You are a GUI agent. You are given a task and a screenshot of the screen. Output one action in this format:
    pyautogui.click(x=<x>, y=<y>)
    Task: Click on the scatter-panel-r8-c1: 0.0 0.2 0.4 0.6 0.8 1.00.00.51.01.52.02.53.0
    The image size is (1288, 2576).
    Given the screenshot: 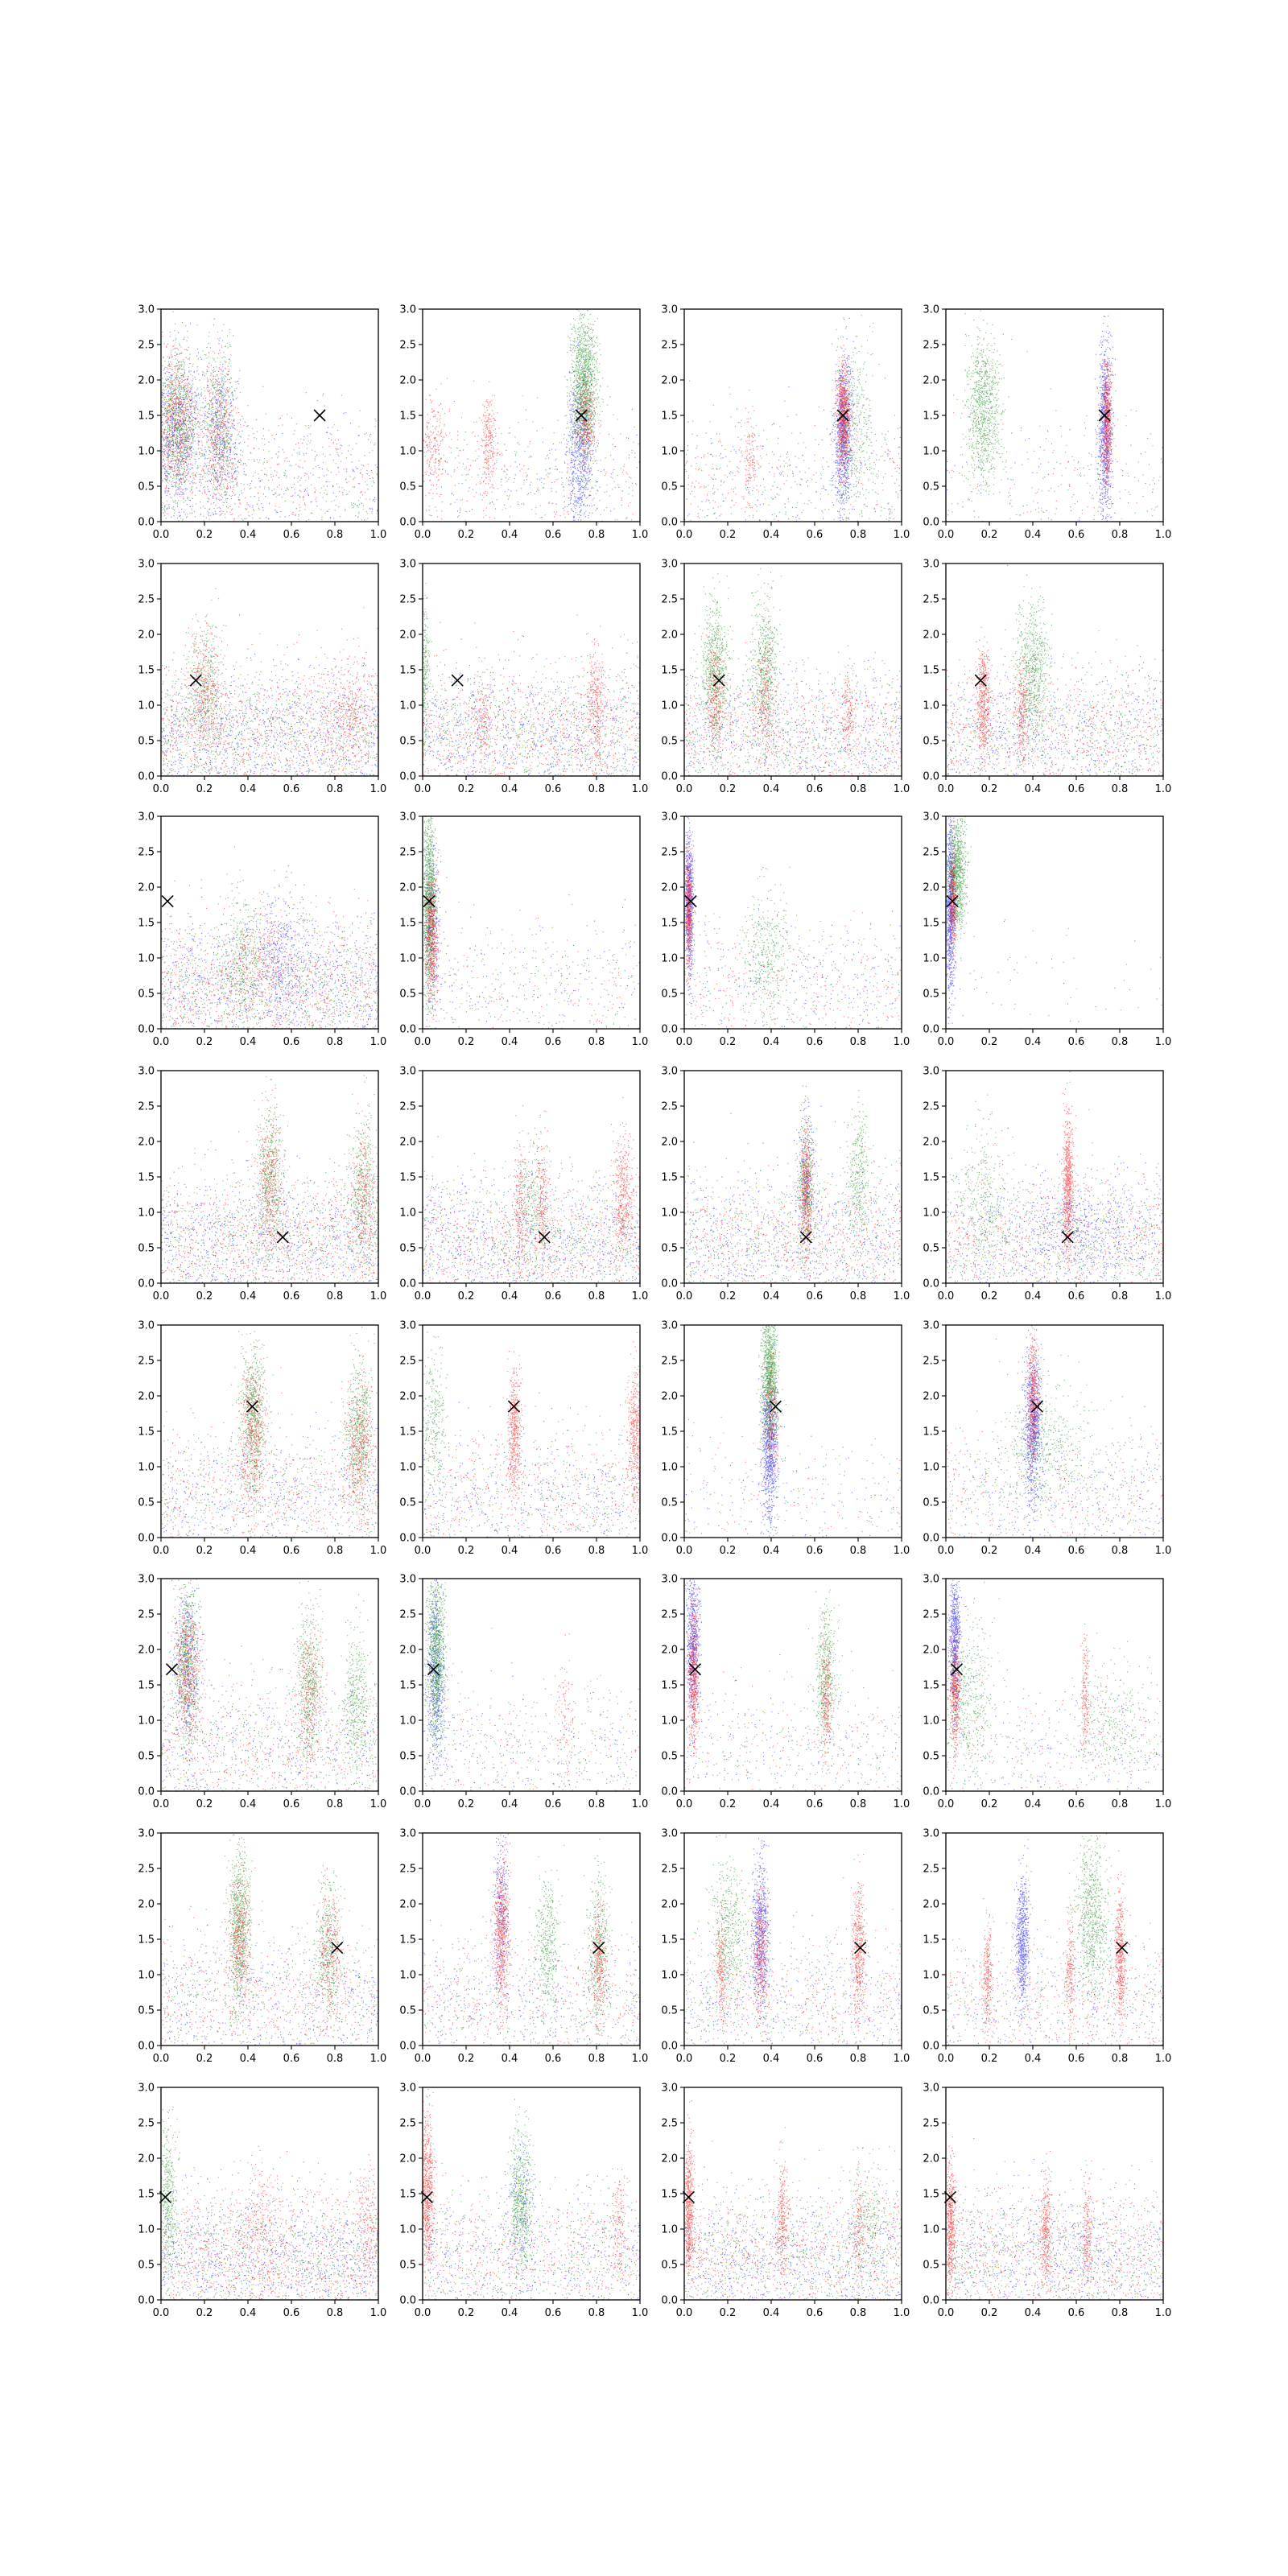 What is the action you would take?
    pyautogui.click(x=262, y=2201)
    